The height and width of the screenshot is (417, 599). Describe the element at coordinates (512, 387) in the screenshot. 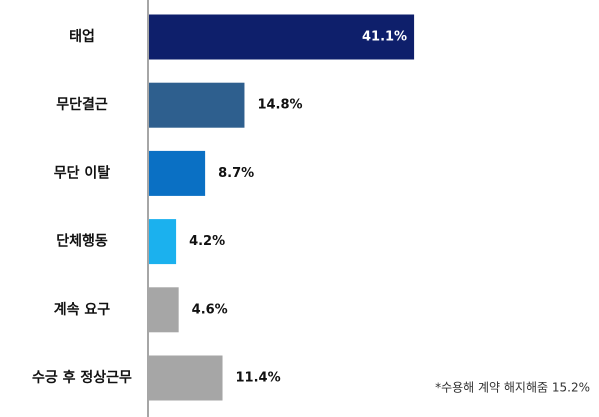

I see `annotation: *수용해 계약 해지해줌 15.2%` at that location.